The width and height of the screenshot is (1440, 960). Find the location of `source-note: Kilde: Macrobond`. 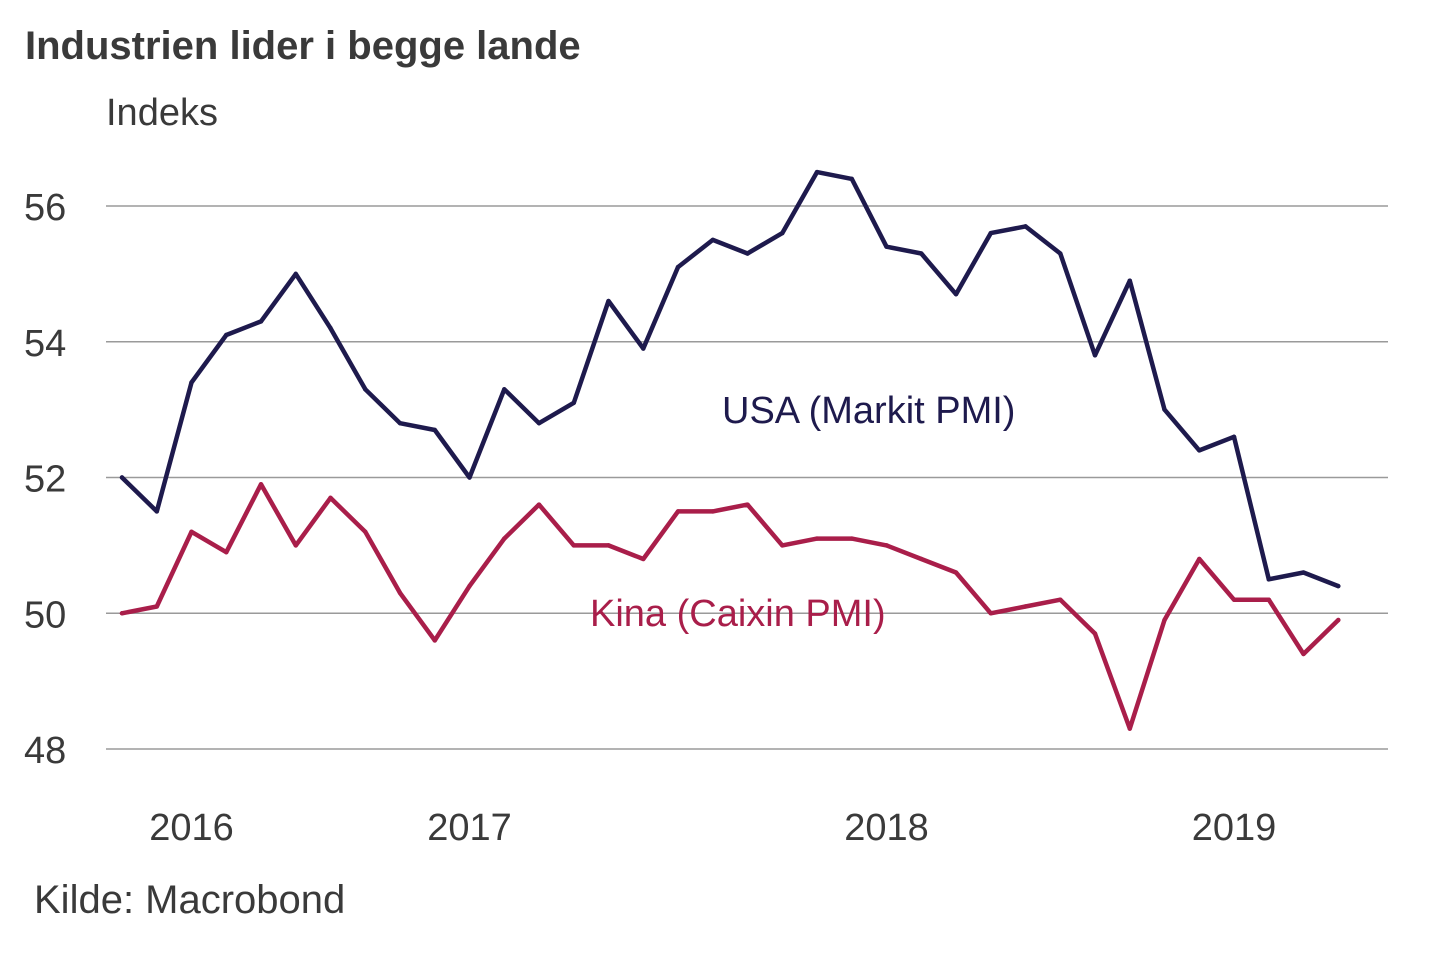

source-note: Kilde: Macrobond is located at coordinates (190, 900).